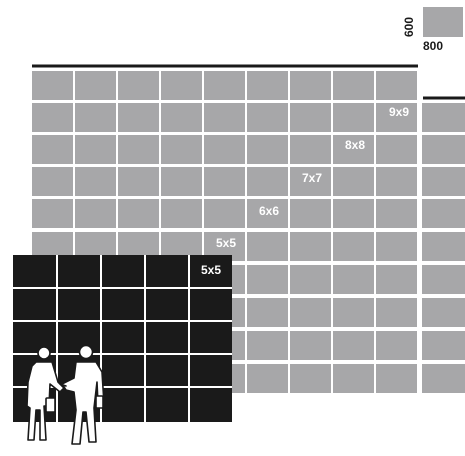 The image size is (465, 456). Describe the element at coordinates (211, 270) in the screenshot. I see `dark-wall-label: 5x5` at that location.